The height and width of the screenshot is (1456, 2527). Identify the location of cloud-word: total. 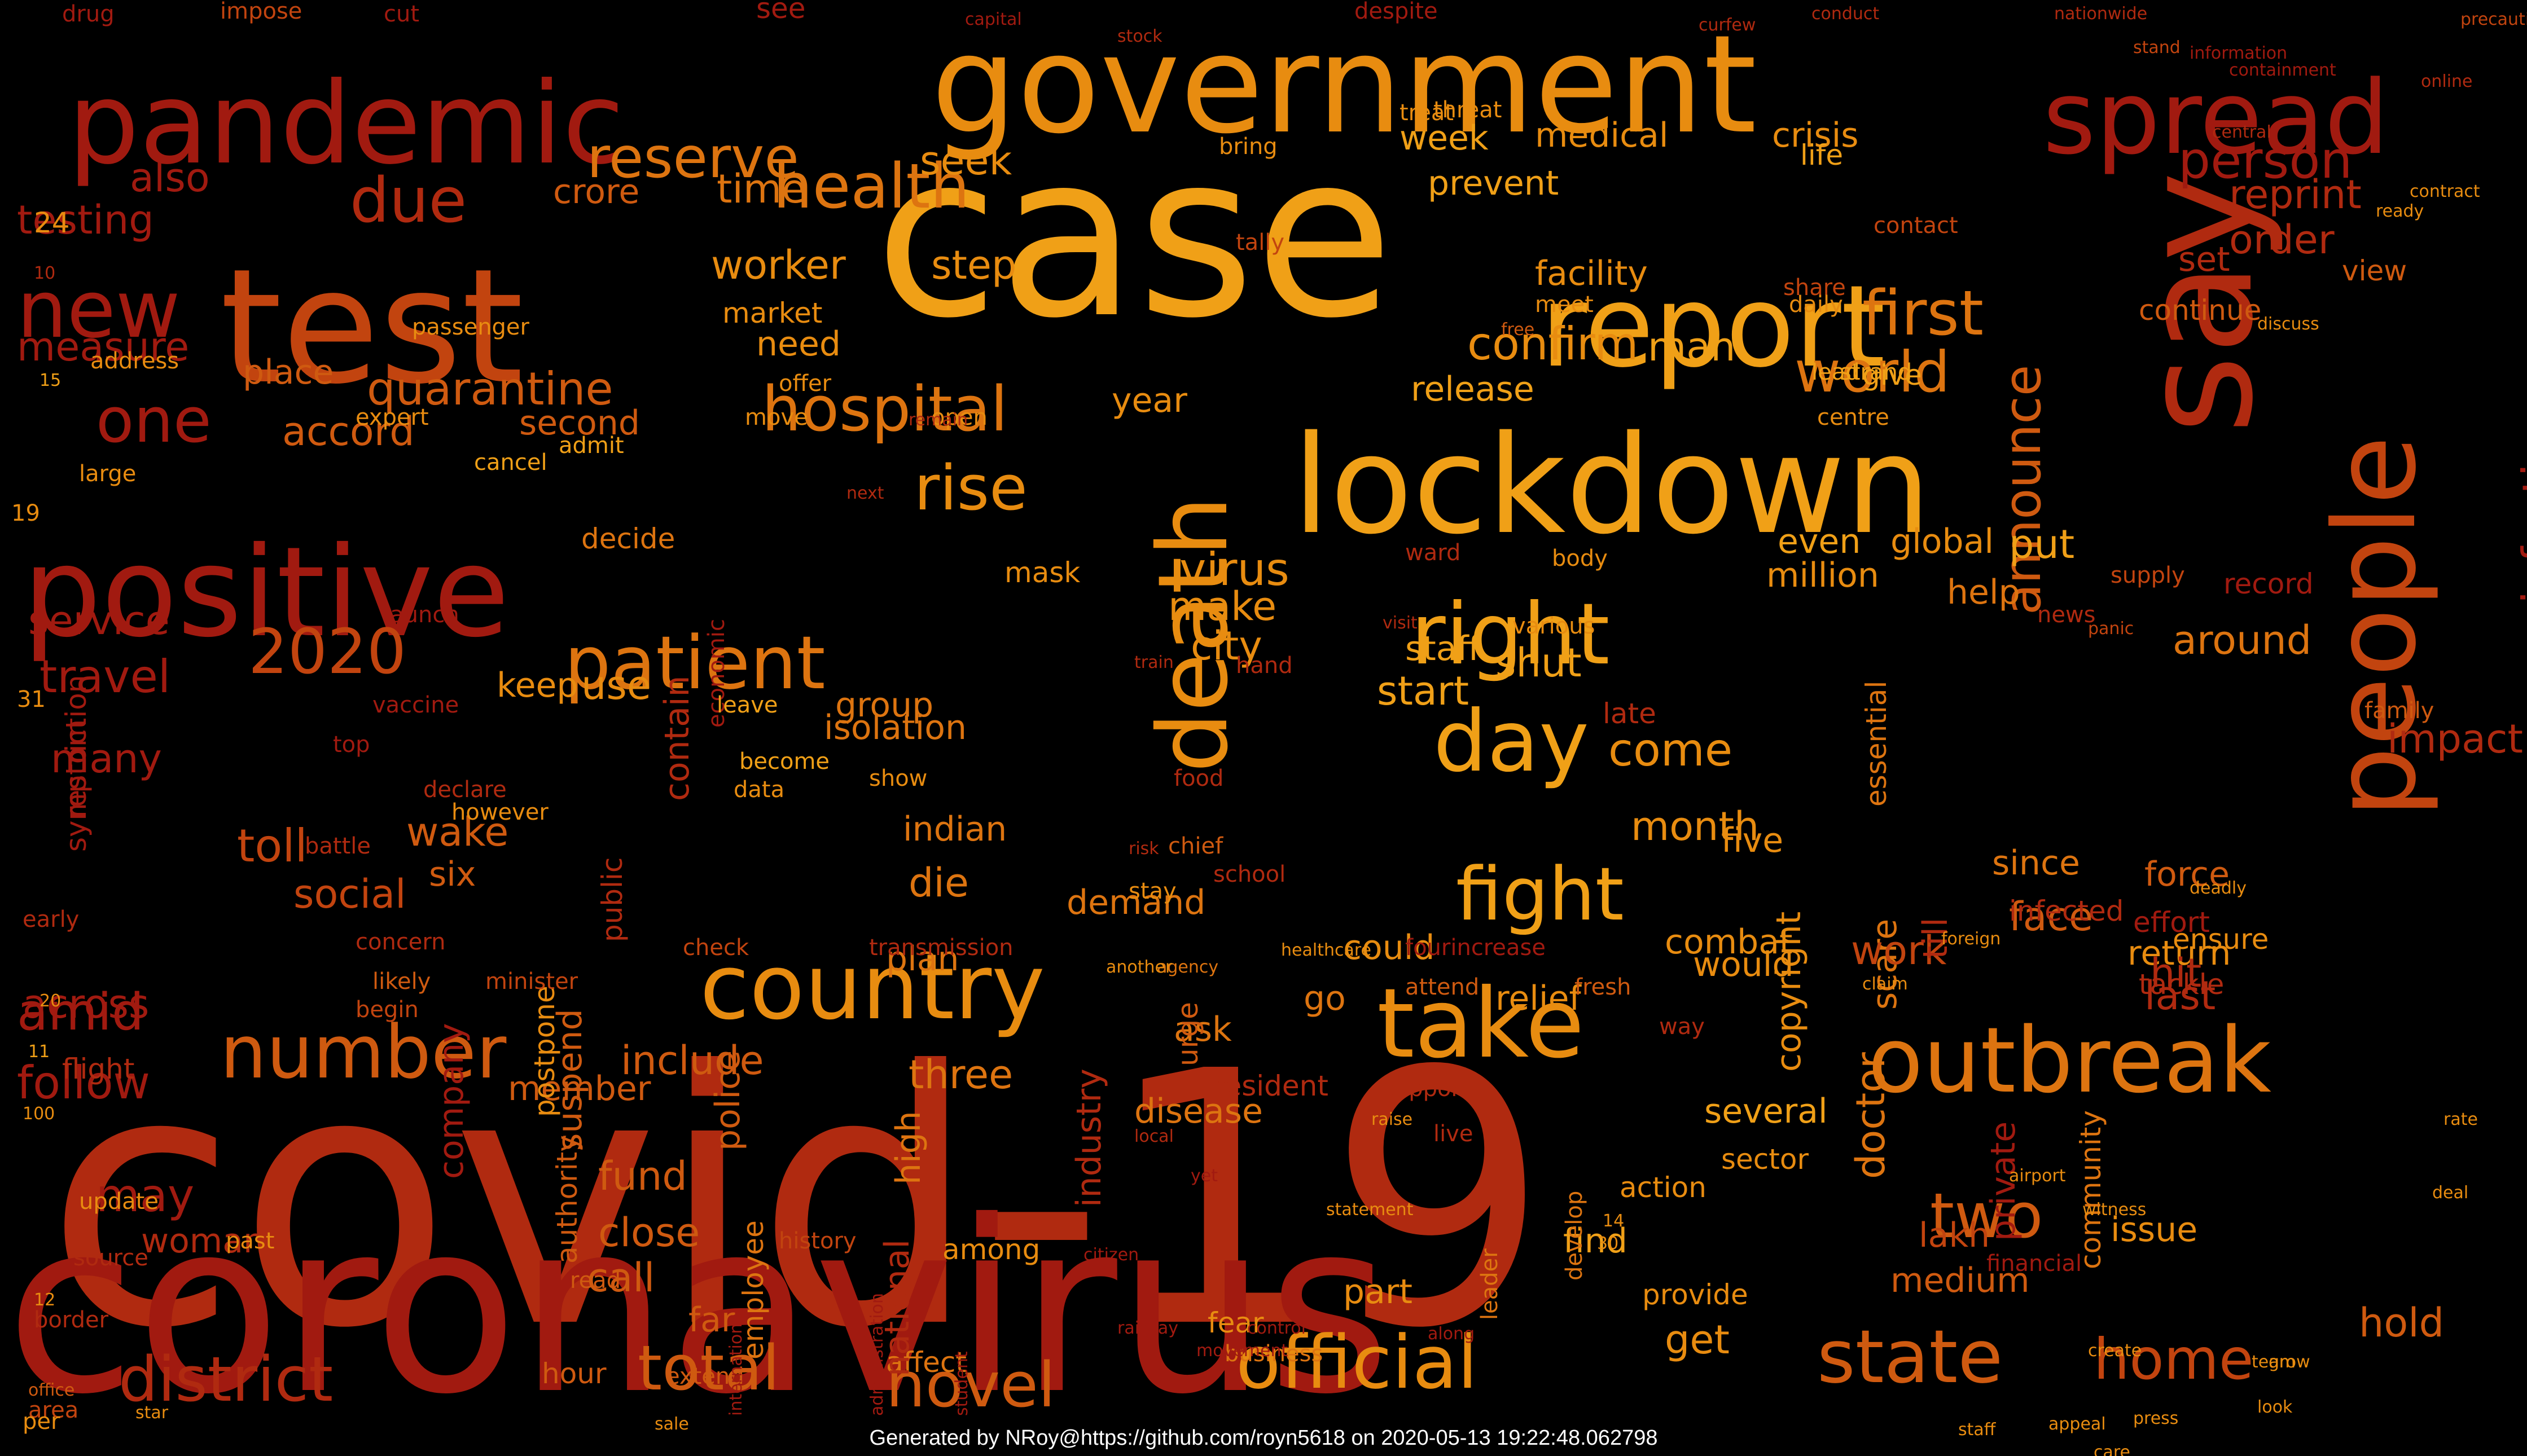
(709, 1368).